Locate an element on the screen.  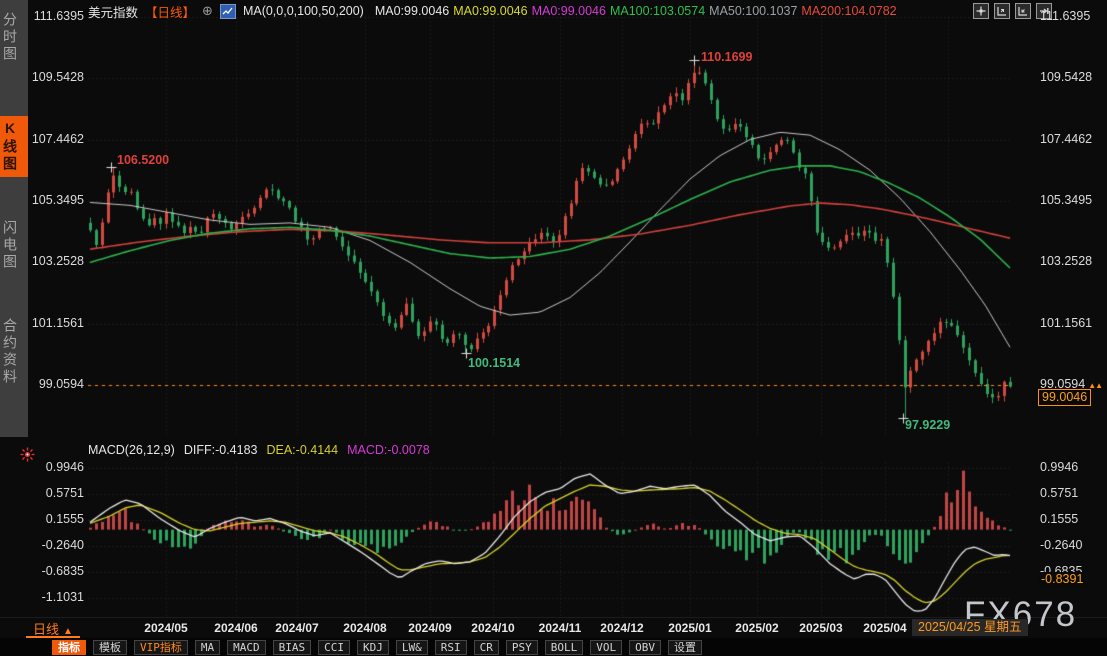
symbol-title: 美元指数 is located at coordinates (113, 12).